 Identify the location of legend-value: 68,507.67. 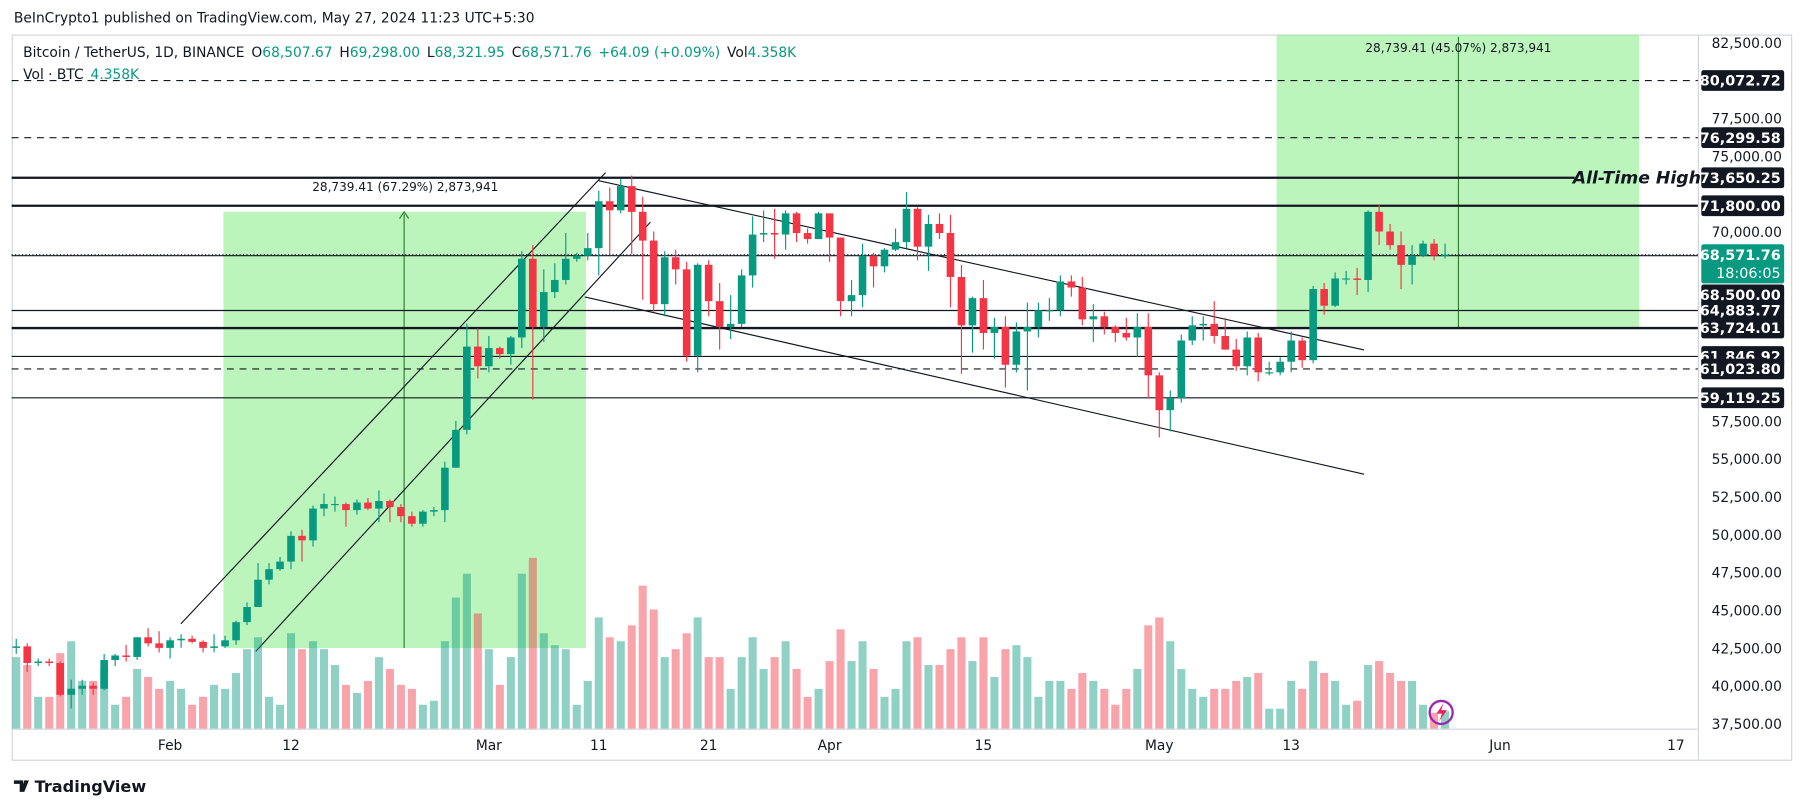
(297, 53).